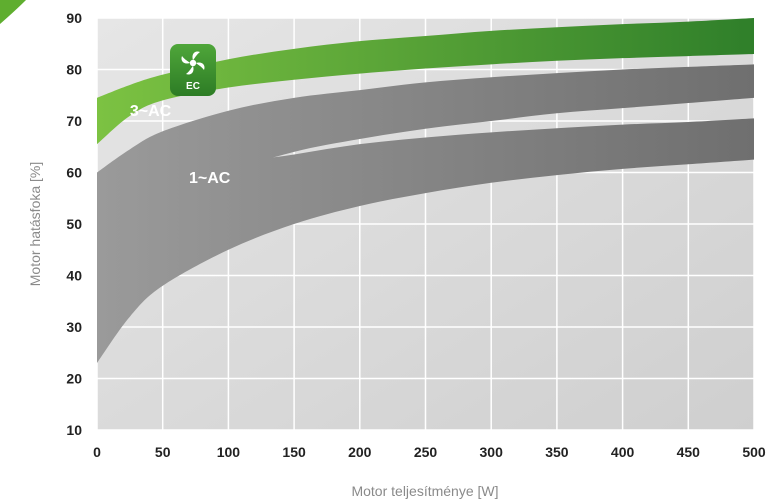  I want to click on x-tick-label: 0, so click(97, 452).